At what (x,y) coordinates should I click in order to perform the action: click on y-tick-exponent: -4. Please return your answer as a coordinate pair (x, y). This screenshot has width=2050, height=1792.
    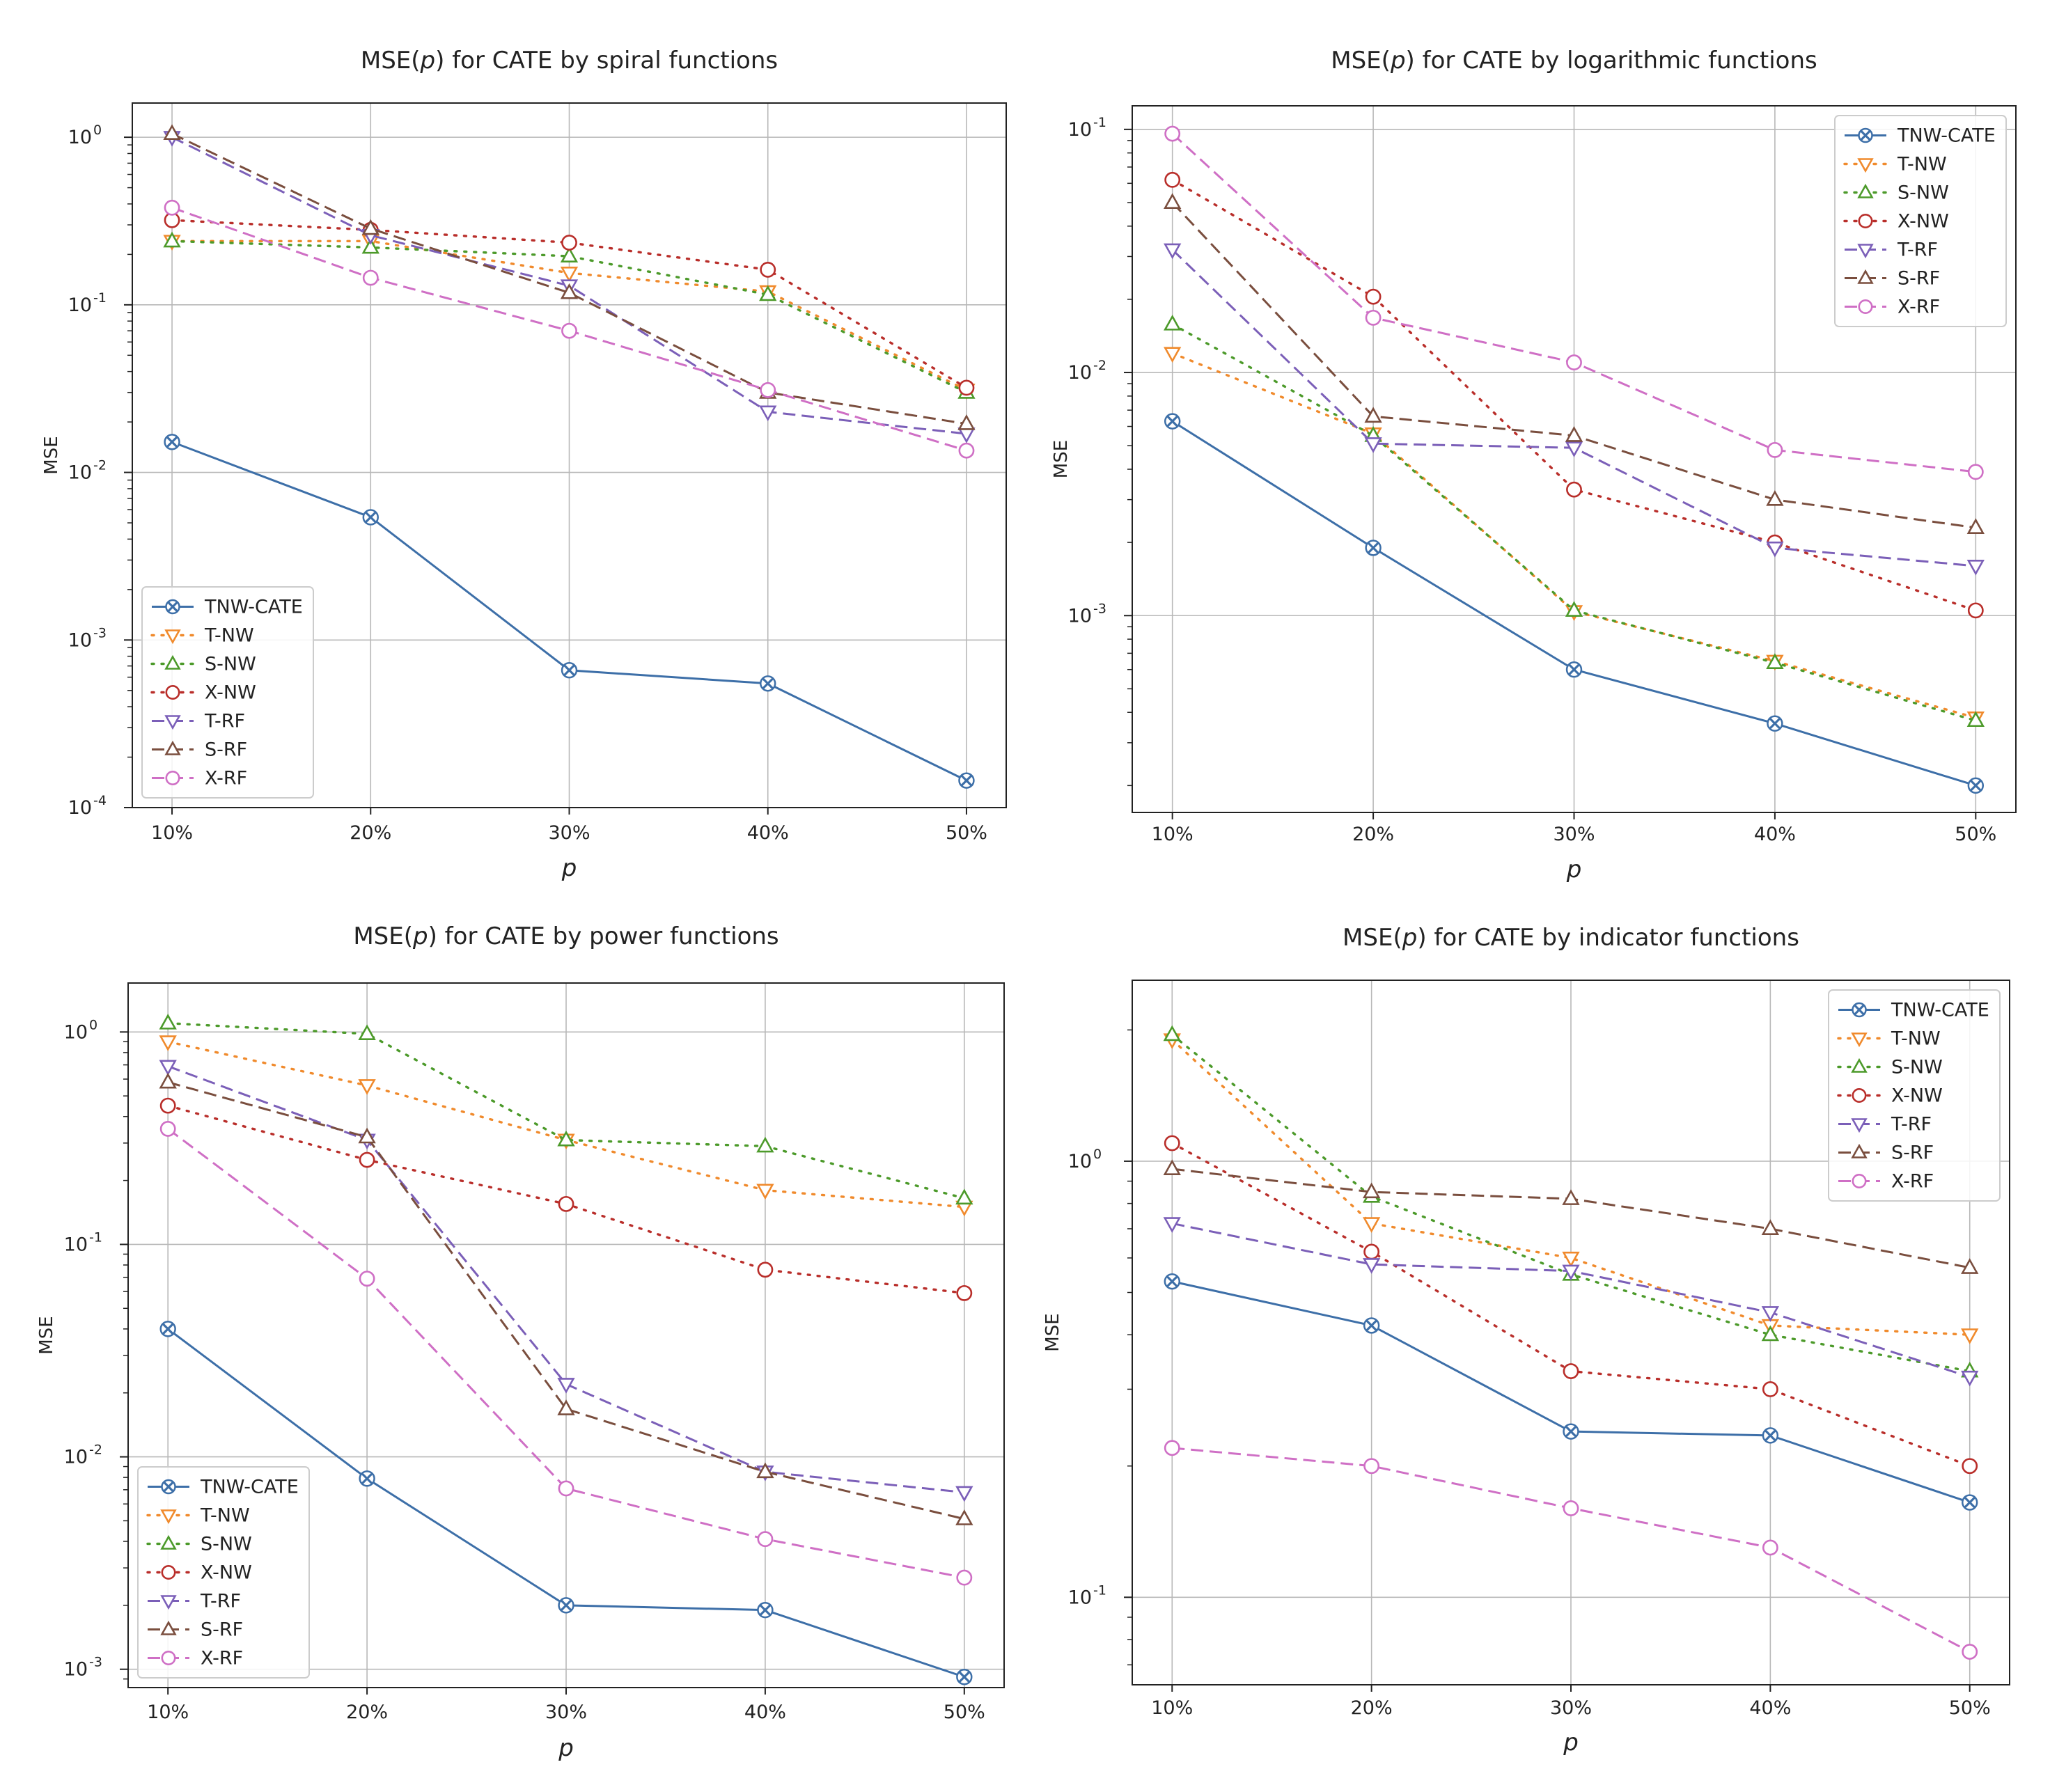
    Looking at the image, I should click on (100, 801).